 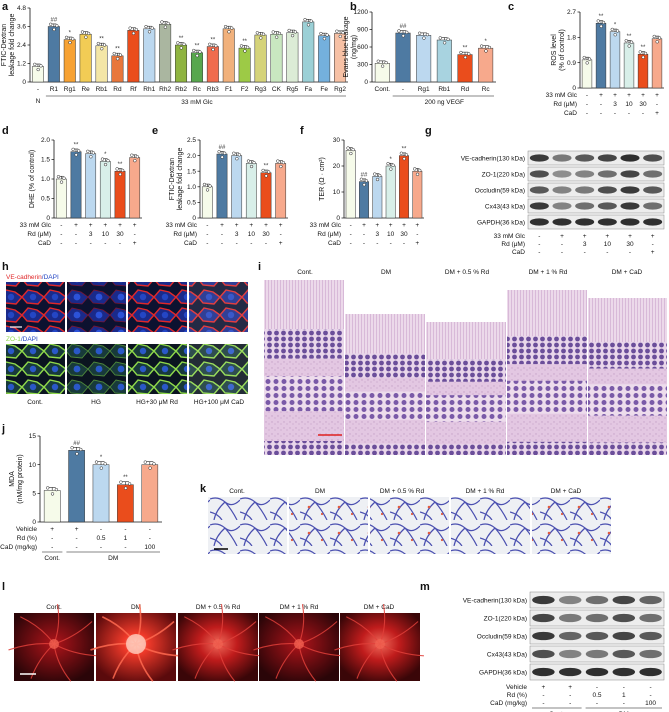 I want to click on significance-mark: *, so click(x=615, y=26).